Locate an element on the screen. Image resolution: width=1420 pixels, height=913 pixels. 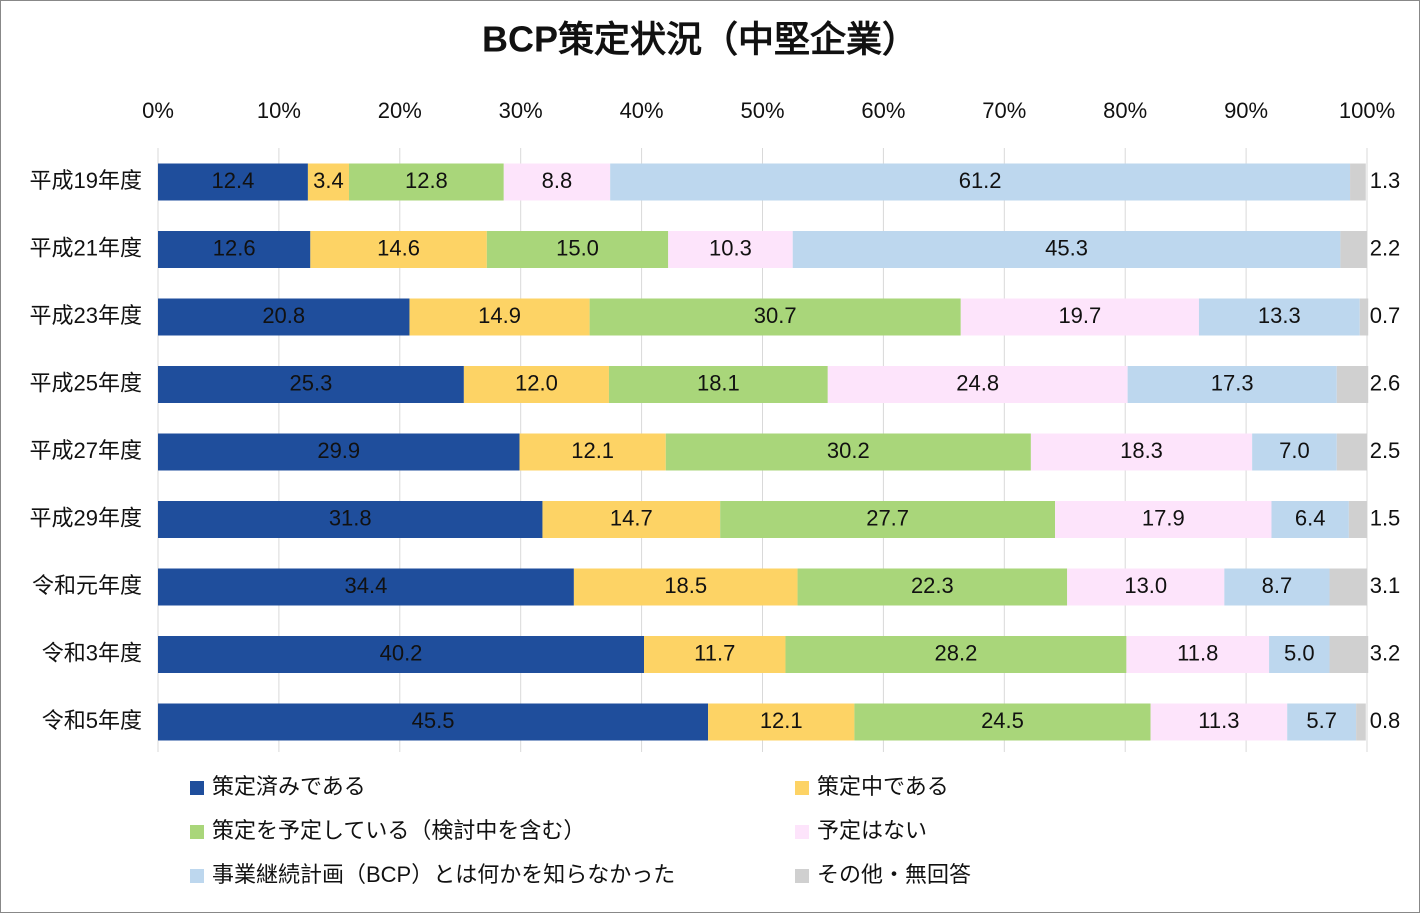
data-label: 18.3 is located at coordinates (1141, 450).